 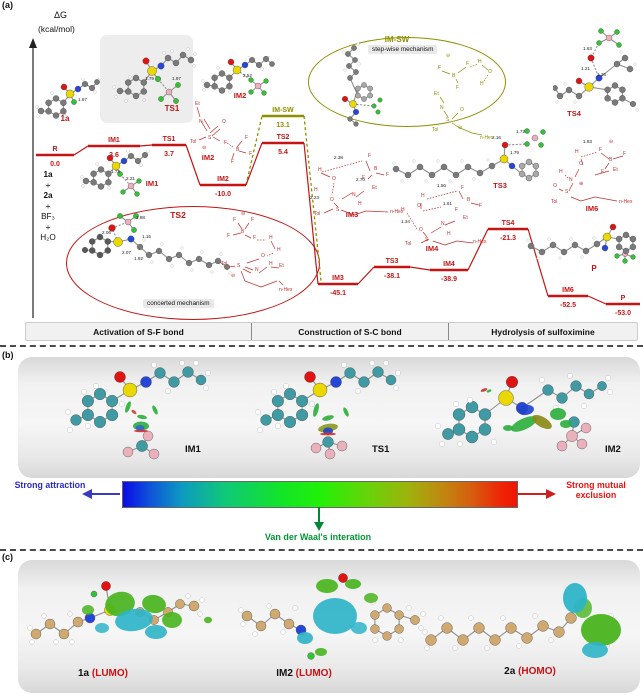 I want to click on svg-text: 1.56, so click(x=441, y=185).